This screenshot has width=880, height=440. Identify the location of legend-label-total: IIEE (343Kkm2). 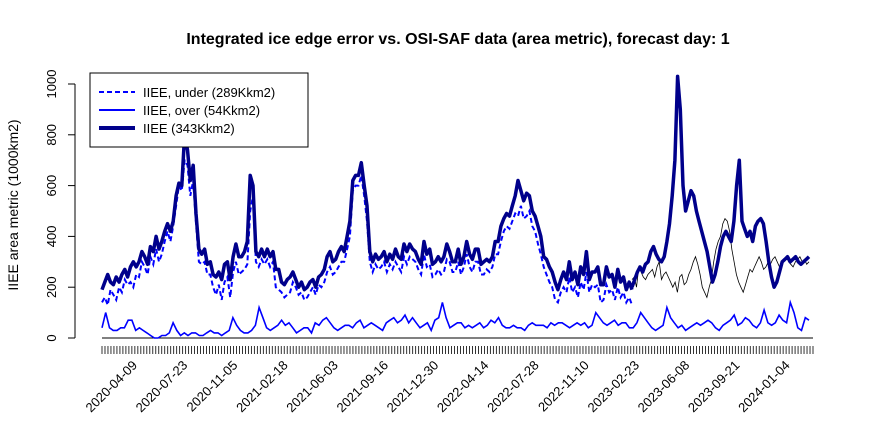
(189, 128).